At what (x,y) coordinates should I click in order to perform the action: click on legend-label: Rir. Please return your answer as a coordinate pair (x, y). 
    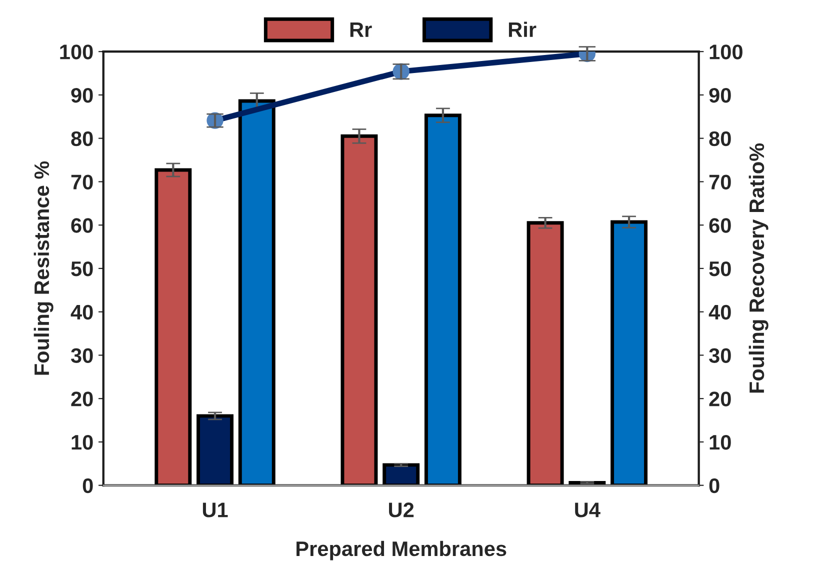
    Looking at the image, I should click on (522, 29).